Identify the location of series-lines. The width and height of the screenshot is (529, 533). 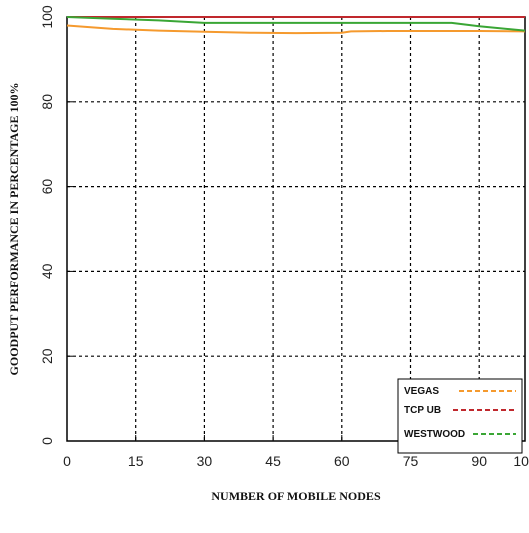
(296, 25).